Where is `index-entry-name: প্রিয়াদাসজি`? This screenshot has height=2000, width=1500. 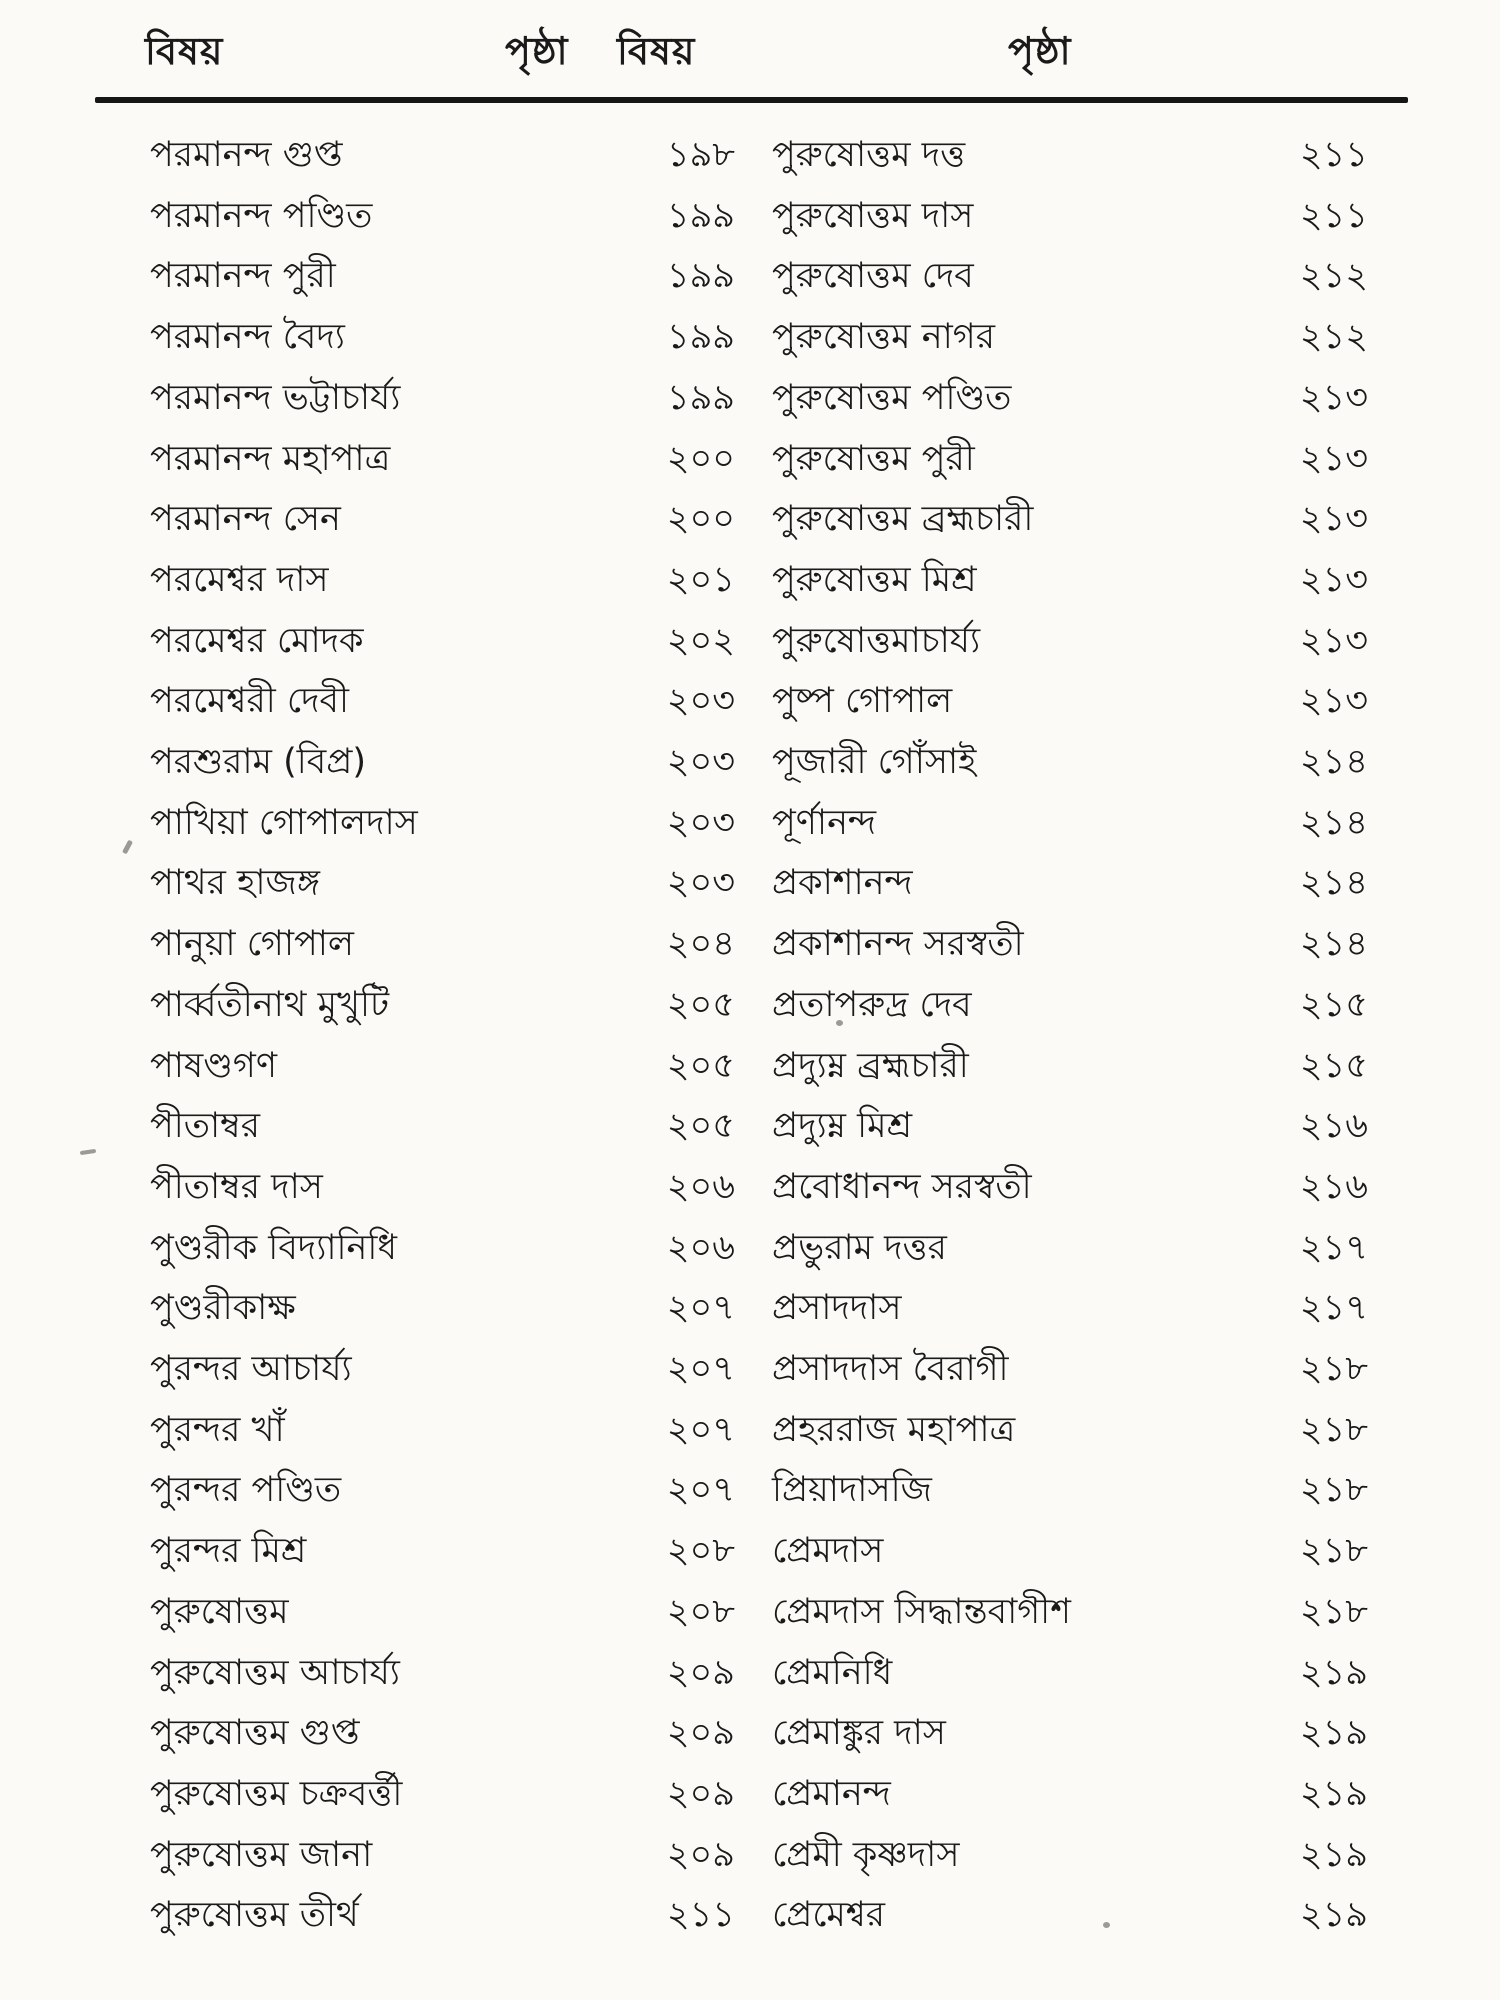
index-entry-name: প্রিয়াদাসজি is located at coordinates (852, 1490).